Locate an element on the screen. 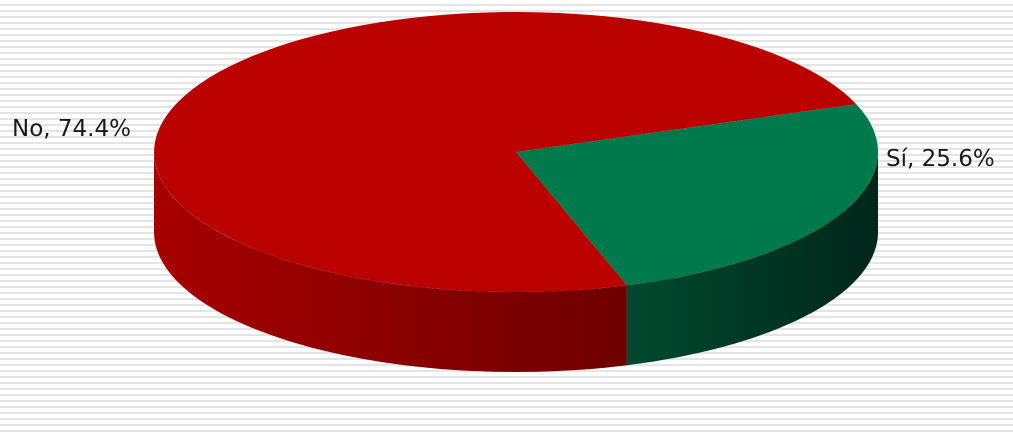  slice-top-si is located at coordinates (697, 195).